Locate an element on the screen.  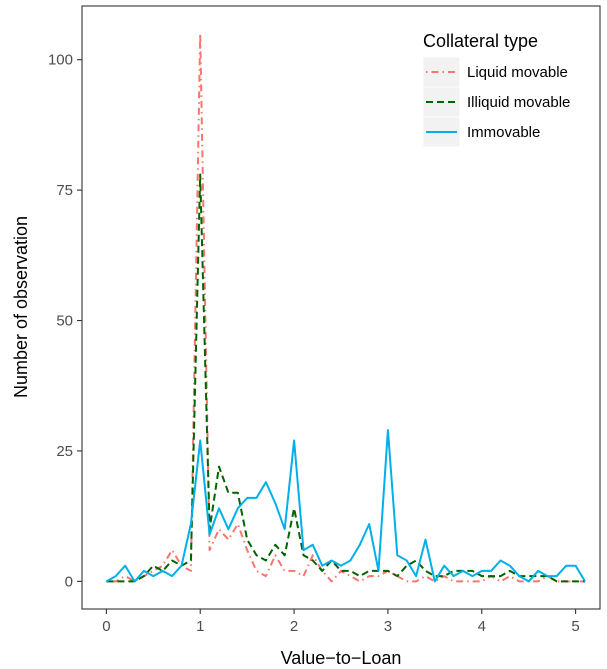
y-tick-label: 75 is located at coordinates (64, 190).